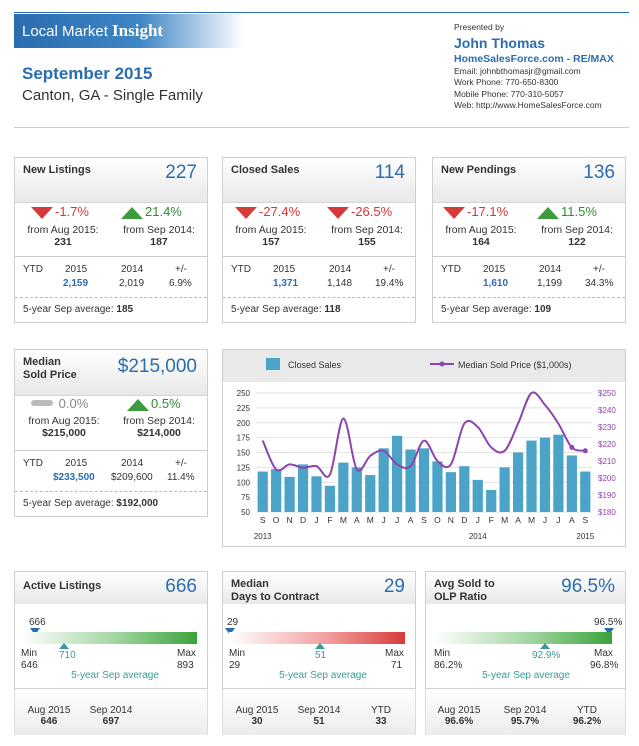  Describe the element at coordinates (267, 211) in the screenshot. I see `change-month: -27.4%` at that location.